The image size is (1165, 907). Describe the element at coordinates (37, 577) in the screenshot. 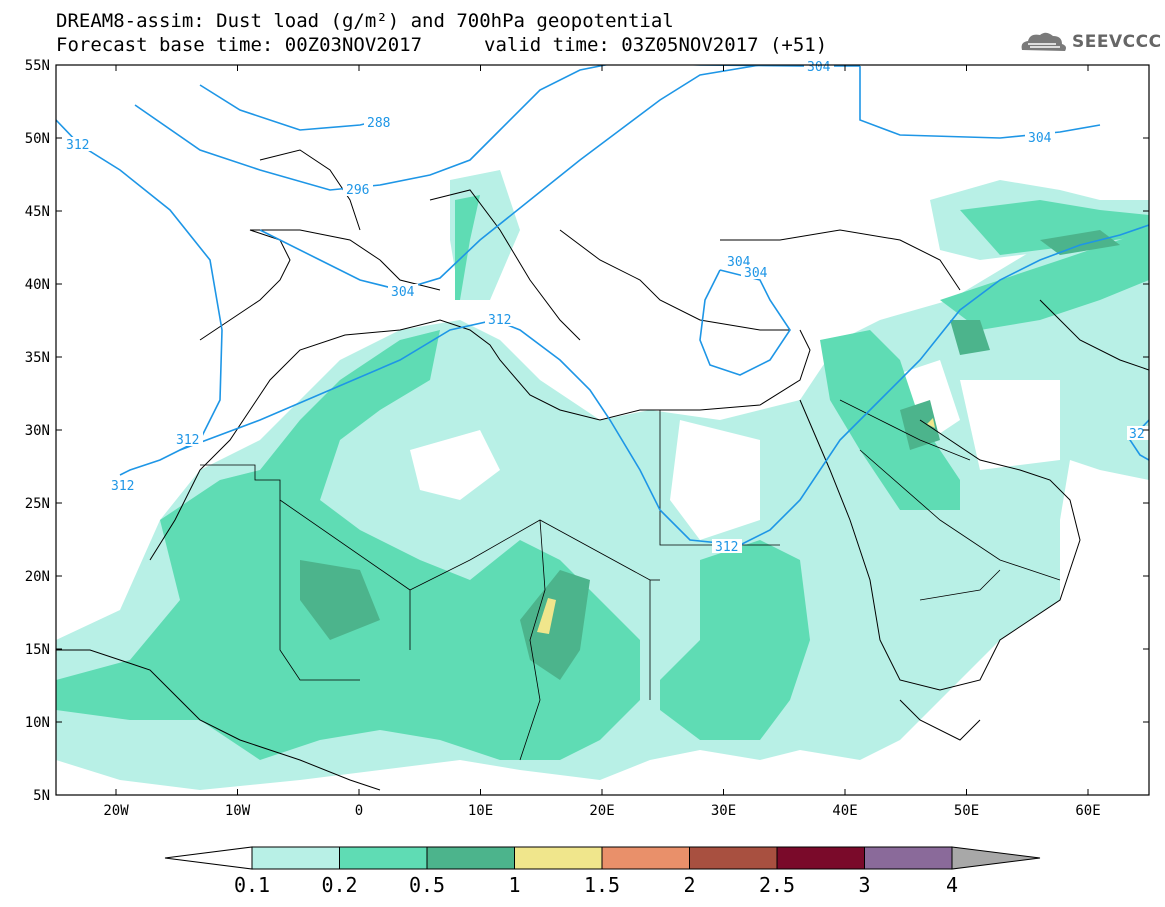

I see `latitude-label: 20N` at that location.